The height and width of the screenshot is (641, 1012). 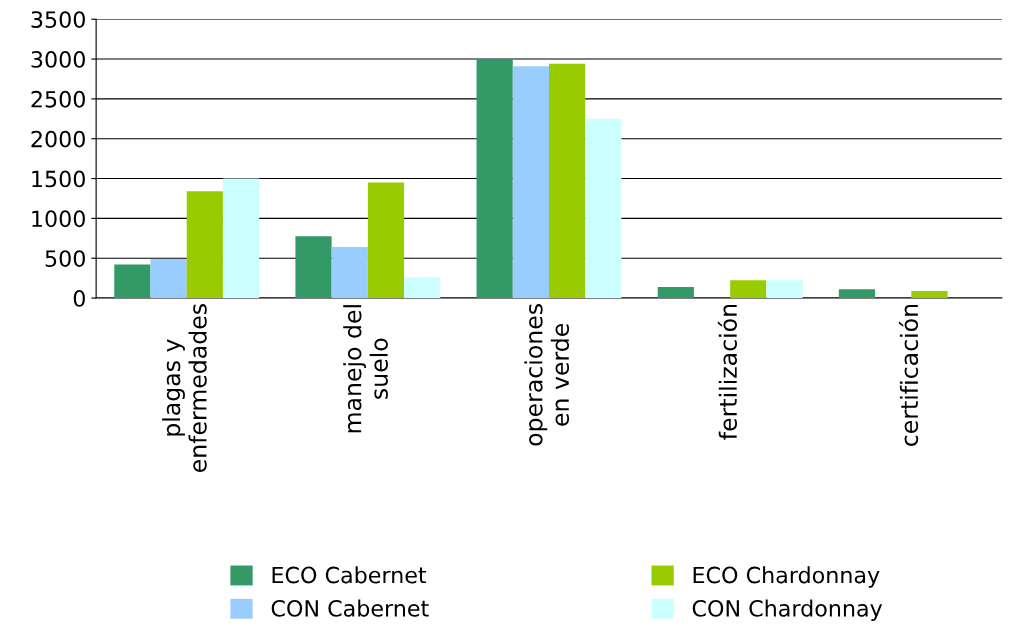 I want to click on x-tick-label: operaciones en verde, so click(x=547, y=375).